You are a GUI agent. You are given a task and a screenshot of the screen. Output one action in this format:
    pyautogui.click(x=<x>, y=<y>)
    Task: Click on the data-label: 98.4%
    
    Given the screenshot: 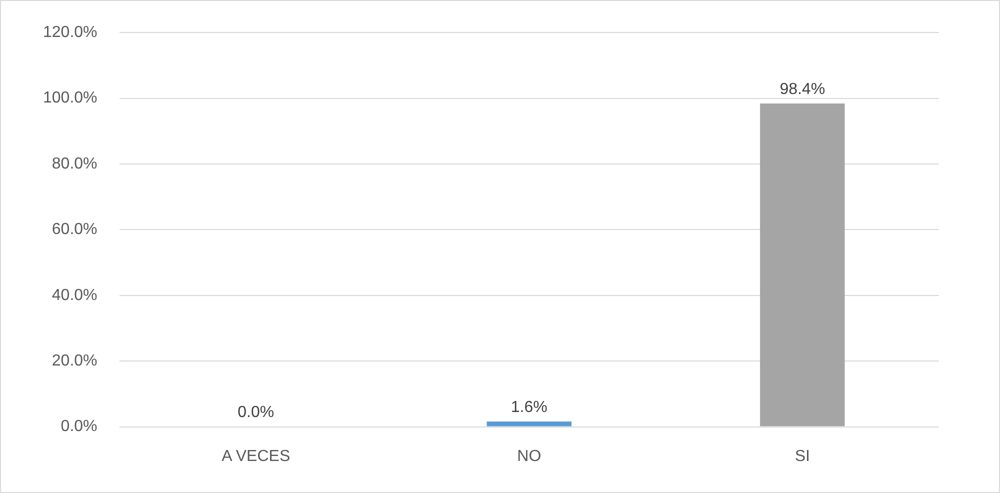 What is the action you would take?
    pyautogui.click(x=803, y=89)
    